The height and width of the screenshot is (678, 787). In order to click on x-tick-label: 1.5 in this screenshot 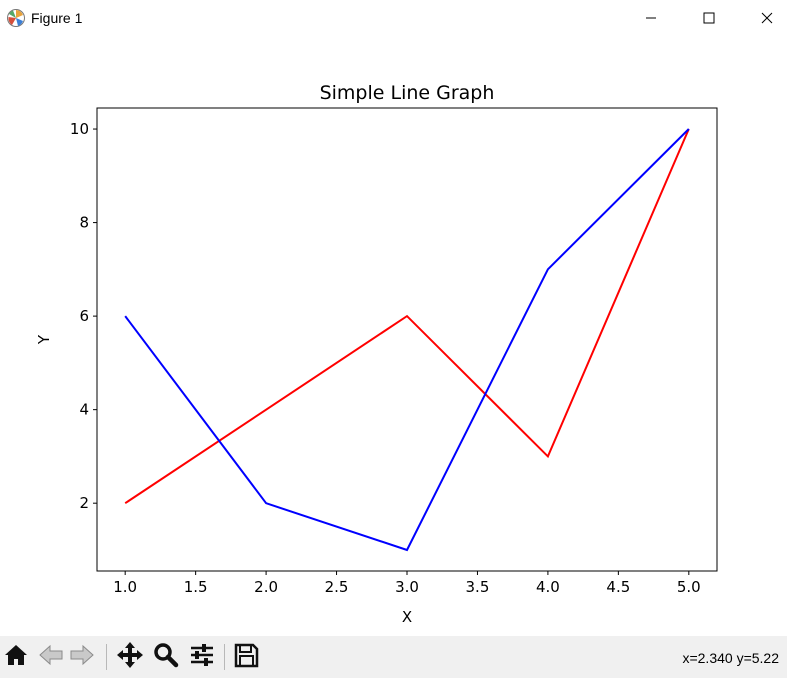, I will do `click(196, 587)`.